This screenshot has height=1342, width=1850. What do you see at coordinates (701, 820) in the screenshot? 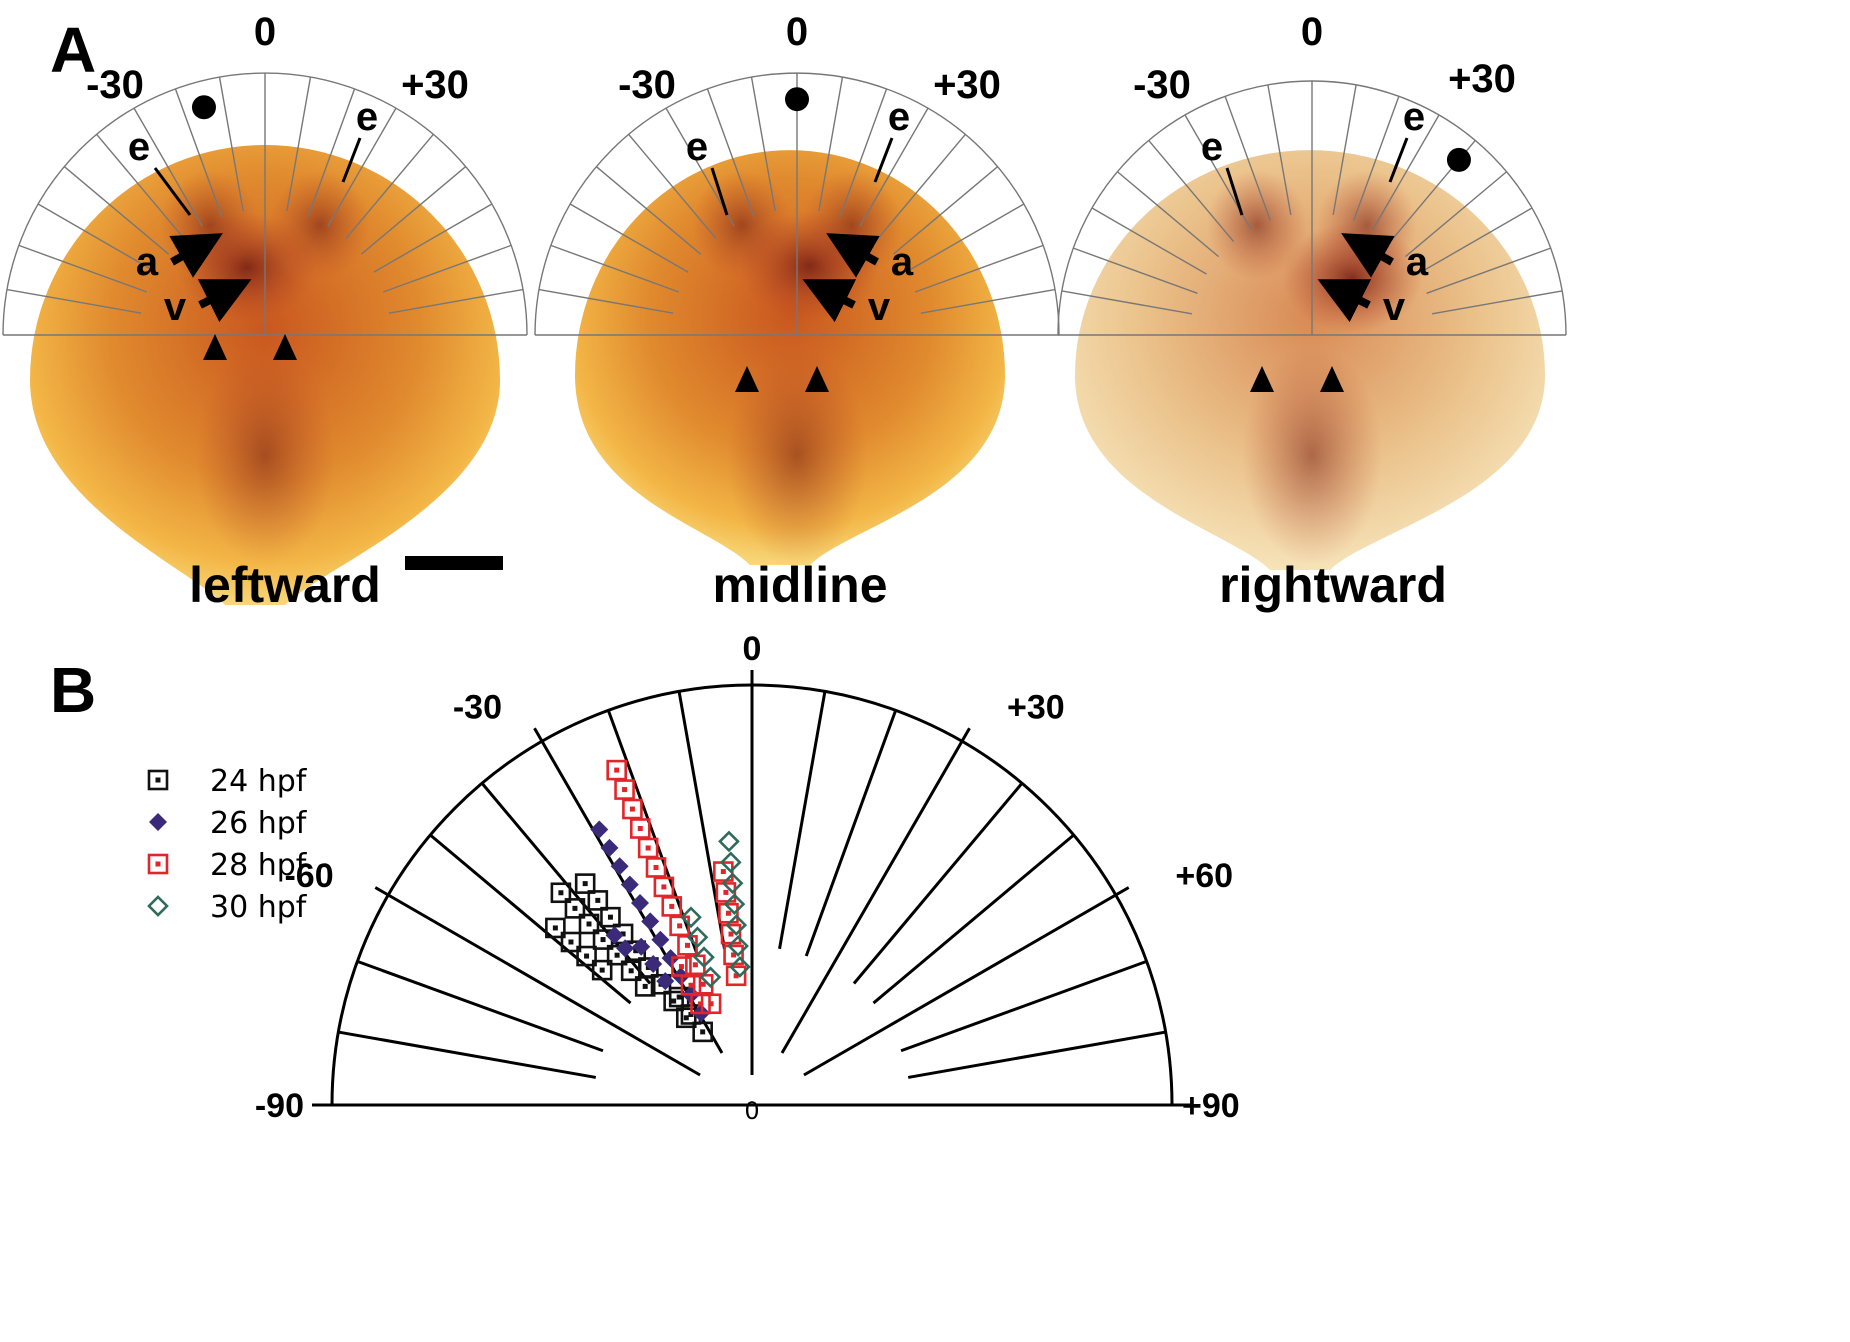
I see `polar-ray--10` at bounding box center [701, 820].